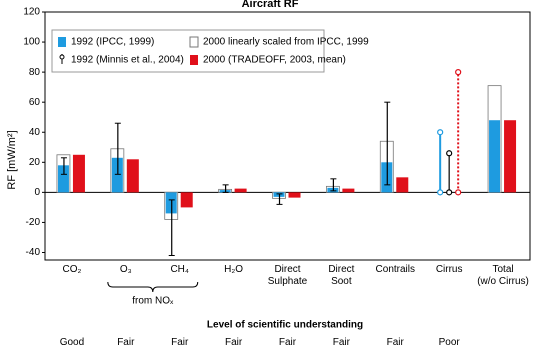 This screenshot has height=355, width=539. I want to click on legend-label: 1992 (IPCC, 1999), so click(112, 42).